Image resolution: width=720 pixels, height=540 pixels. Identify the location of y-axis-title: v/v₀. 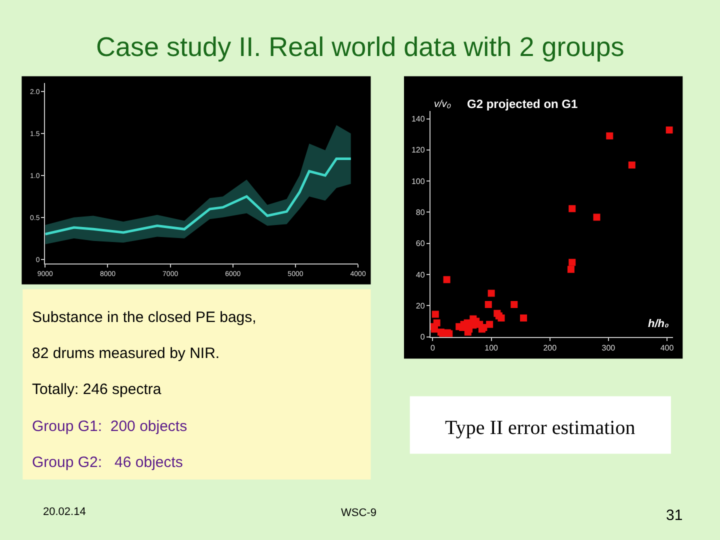
(442, 104).